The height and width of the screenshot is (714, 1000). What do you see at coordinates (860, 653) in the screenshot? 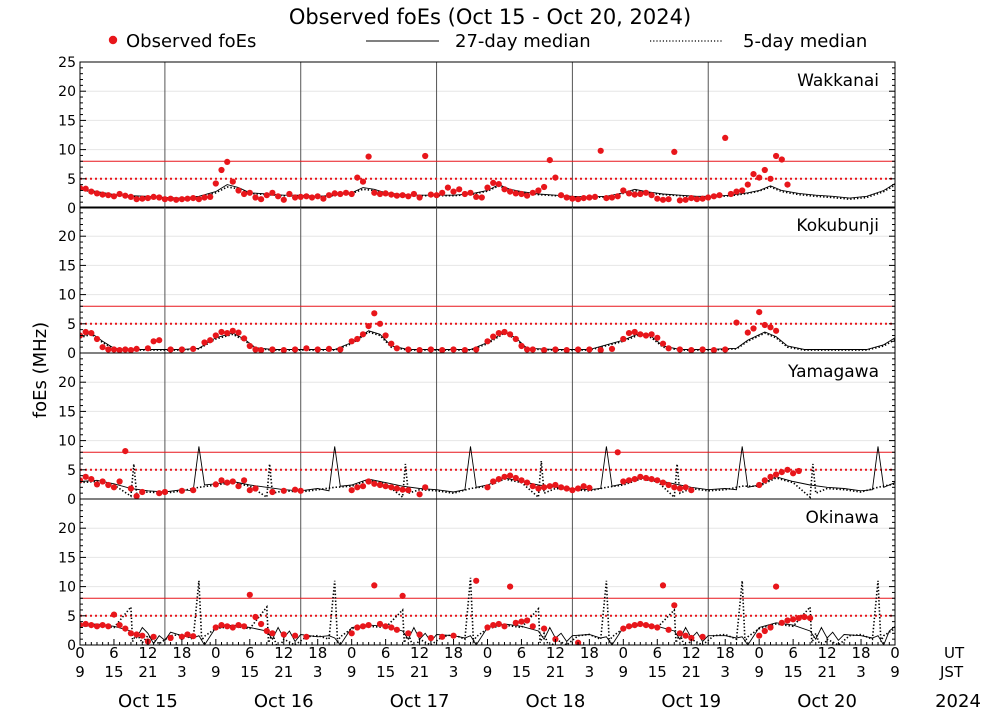
I see `x-tick-label-ut: 18` at bounding box center [860, 653].